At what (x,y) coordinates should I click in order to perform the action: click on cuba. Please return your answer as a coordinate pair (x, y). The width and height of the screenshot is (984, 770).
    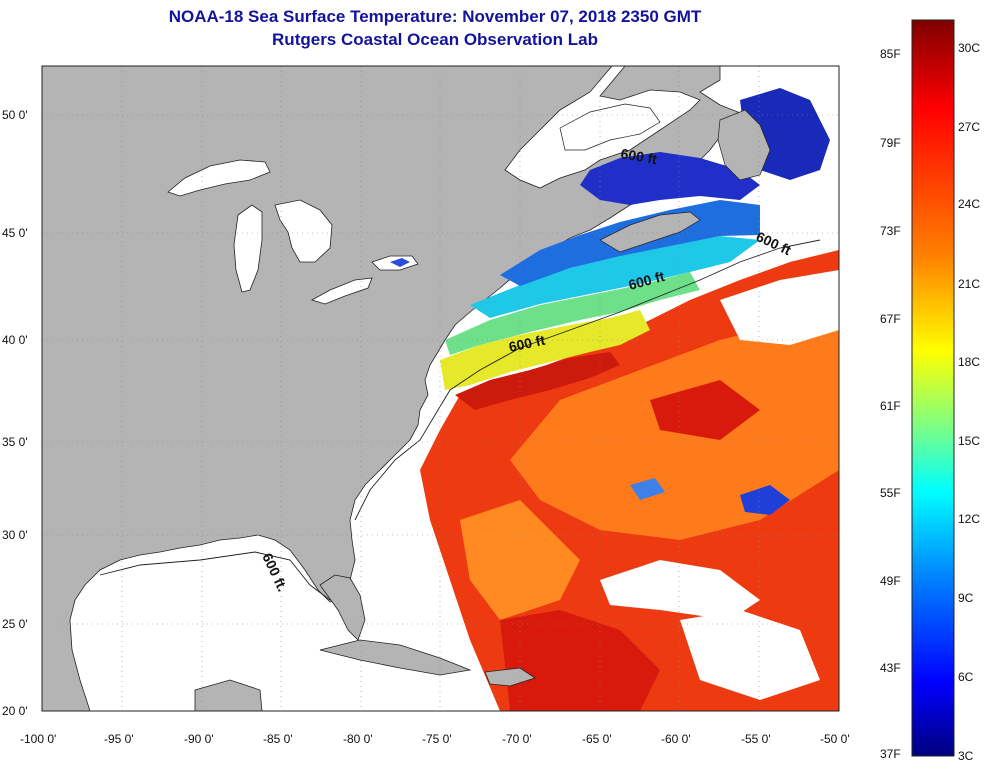
    Looking at the image, I should click on (395, 657).